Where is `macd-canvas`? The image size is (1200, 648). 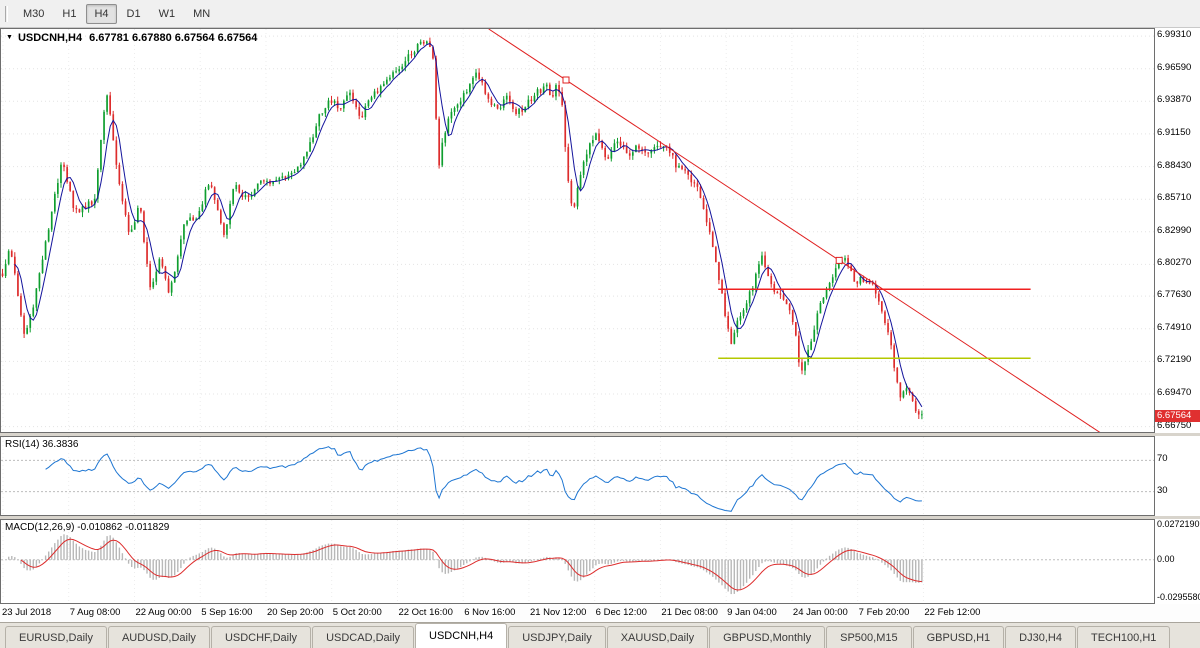 macd-canvas is located at coordinates (577, 561).